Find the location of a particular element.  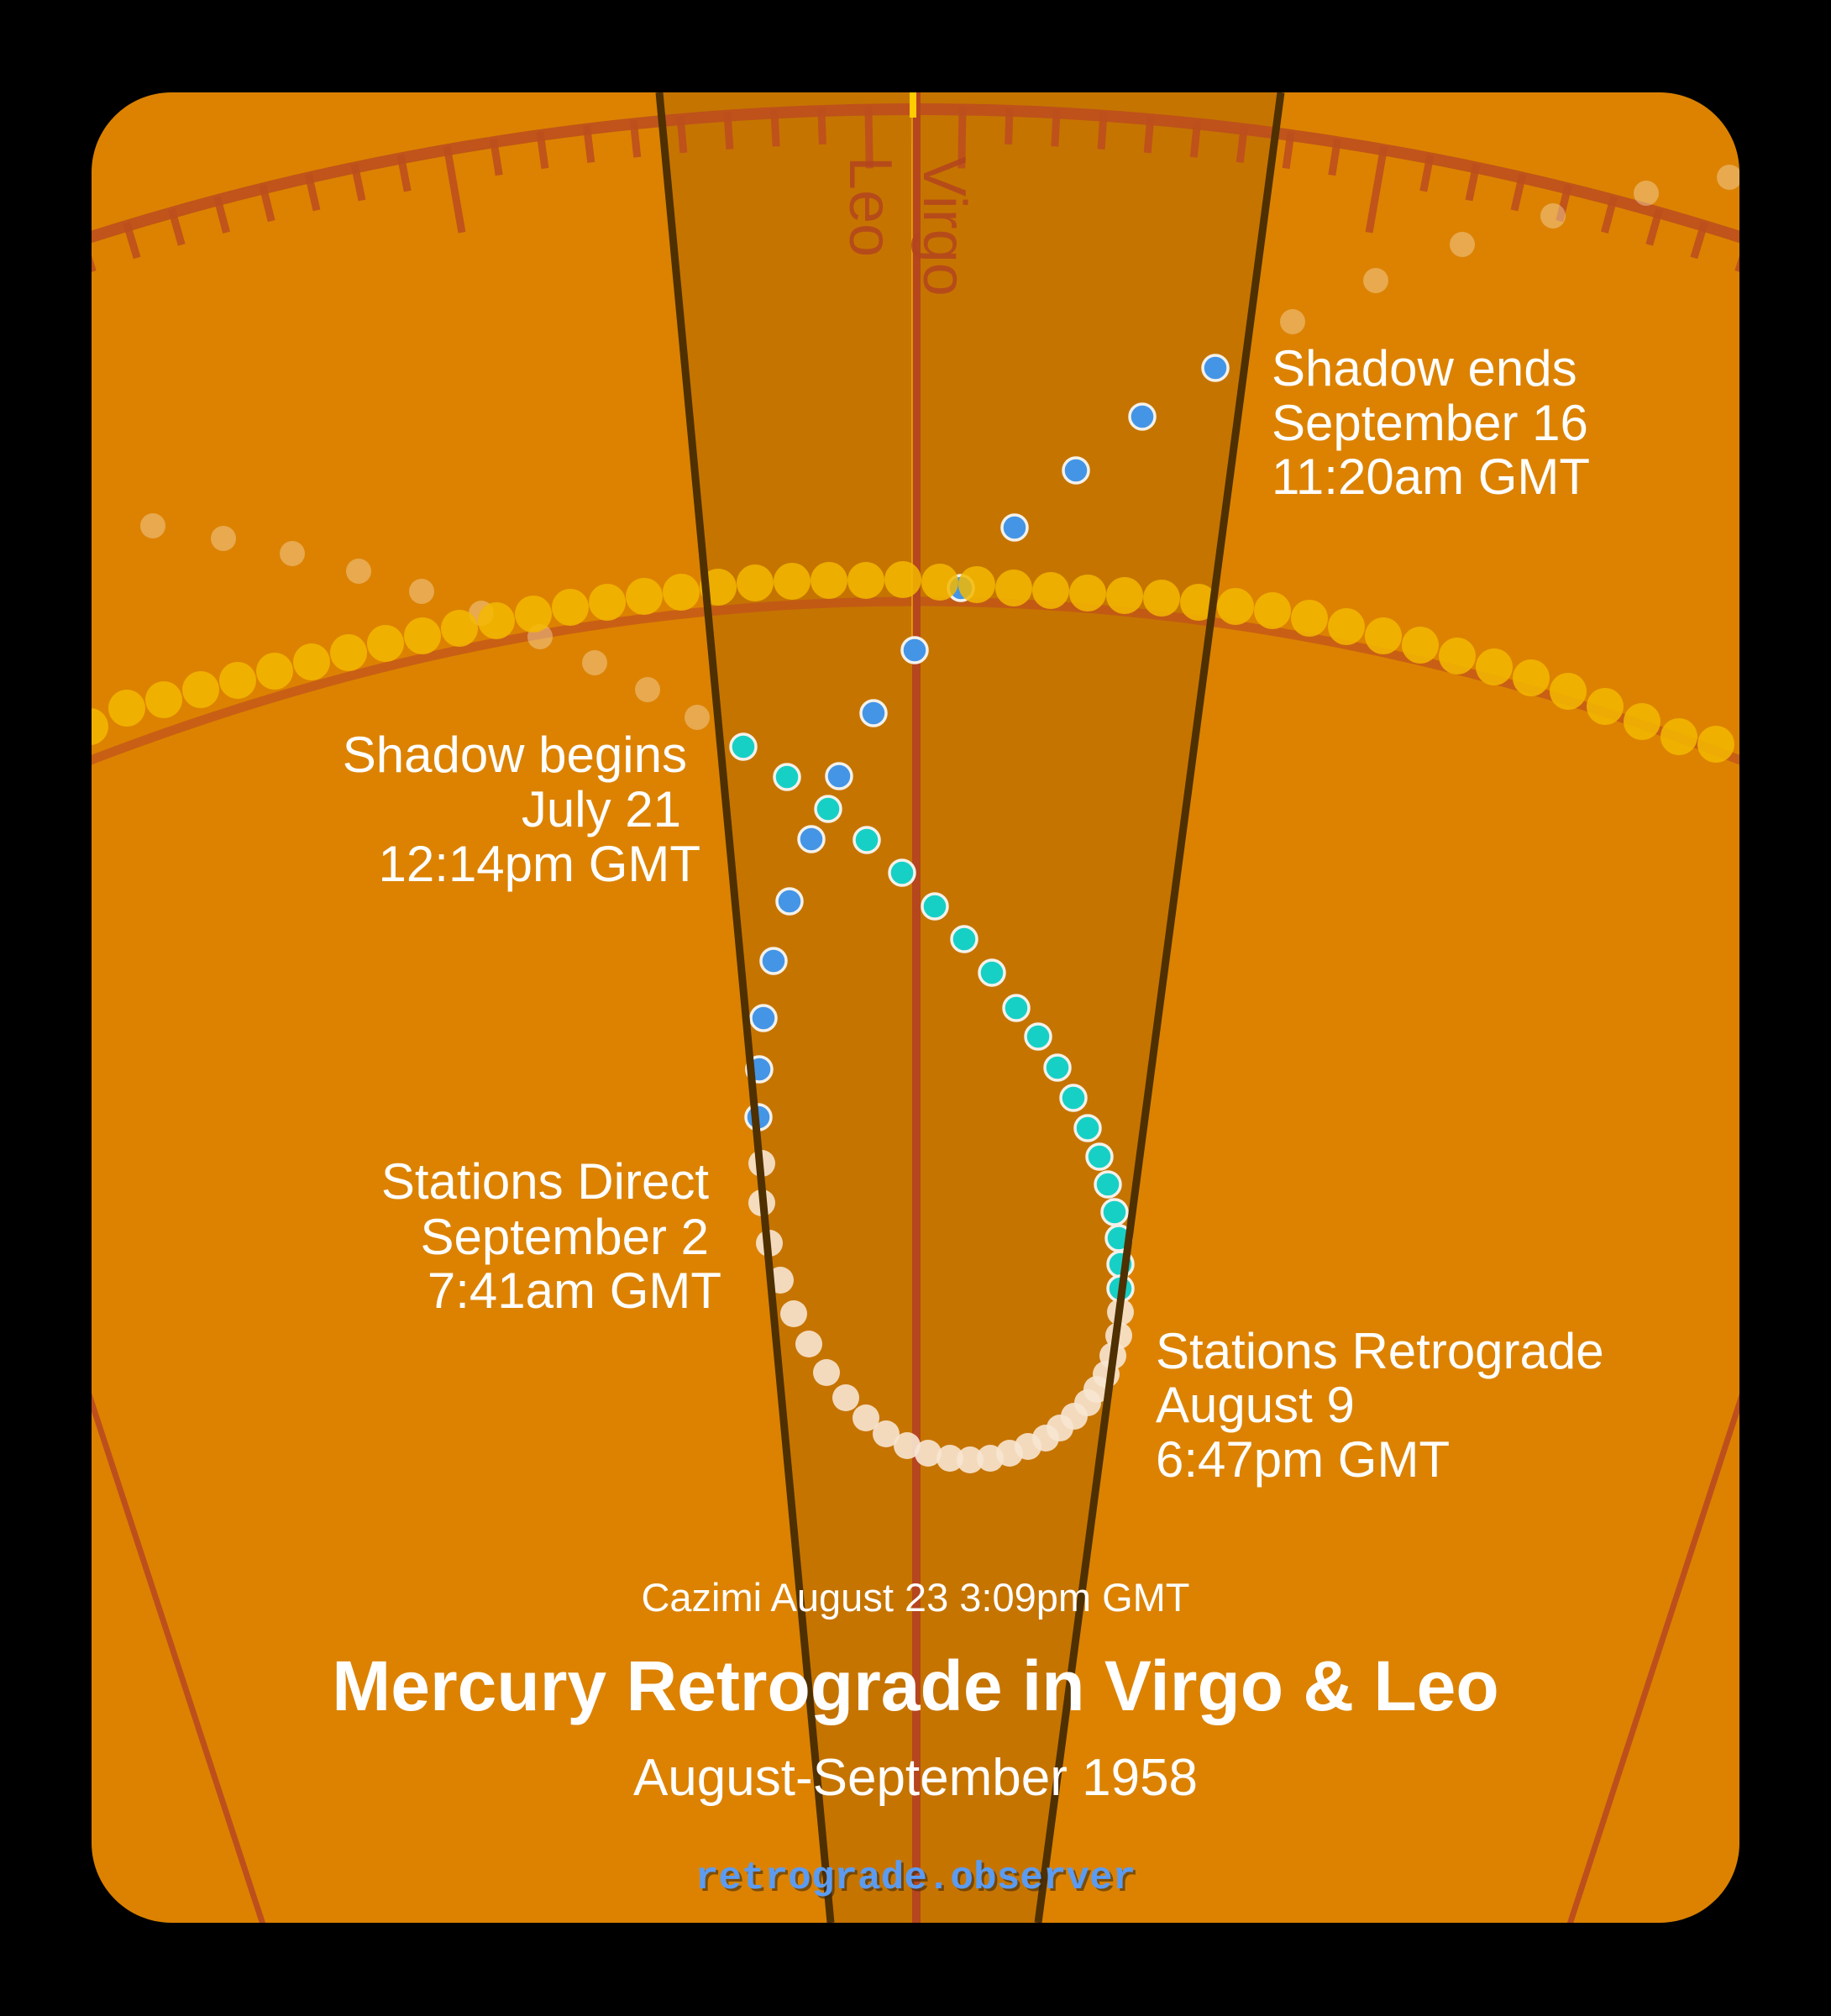

stations-retrograde-title: Stations Retrograde is located at coordinates (1380, 1351).